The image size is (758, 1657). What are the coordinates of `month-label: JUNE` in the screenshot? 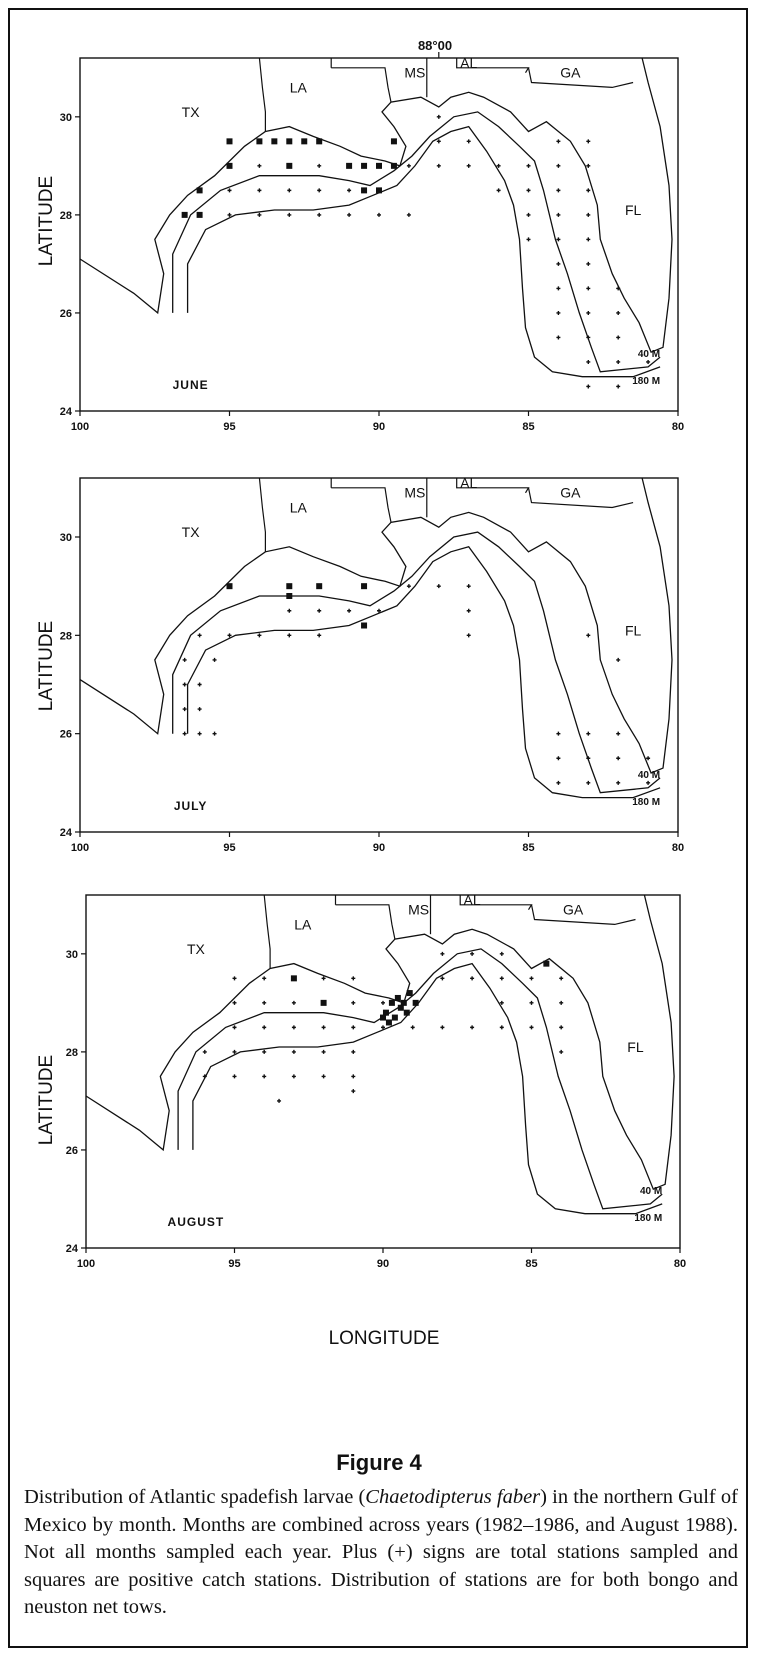 It's located at (191, 385).